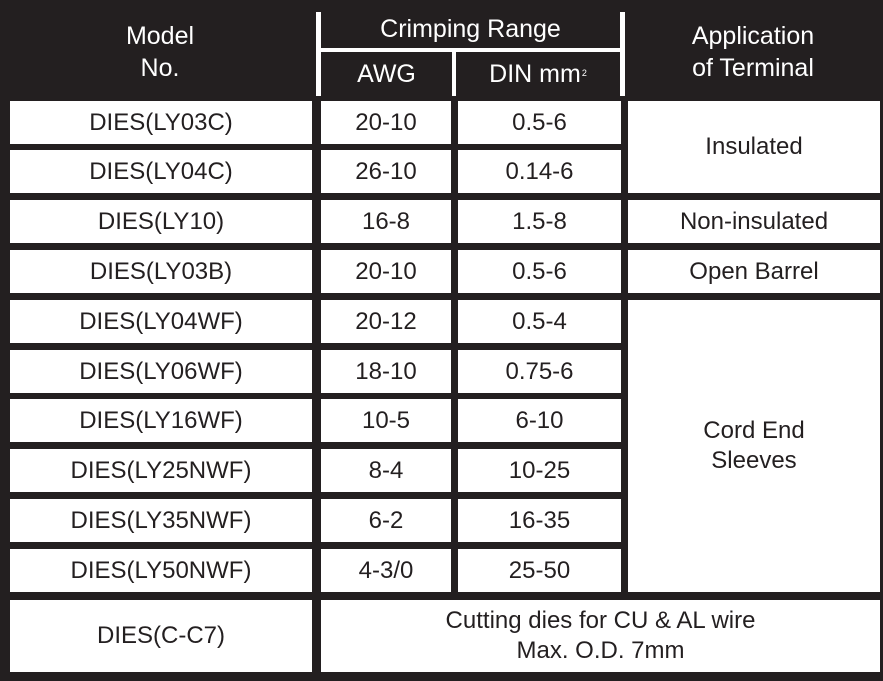 This screenshot has height=681, width=883. I want to click on header-application: Application of Terminal, so click(753, 52).